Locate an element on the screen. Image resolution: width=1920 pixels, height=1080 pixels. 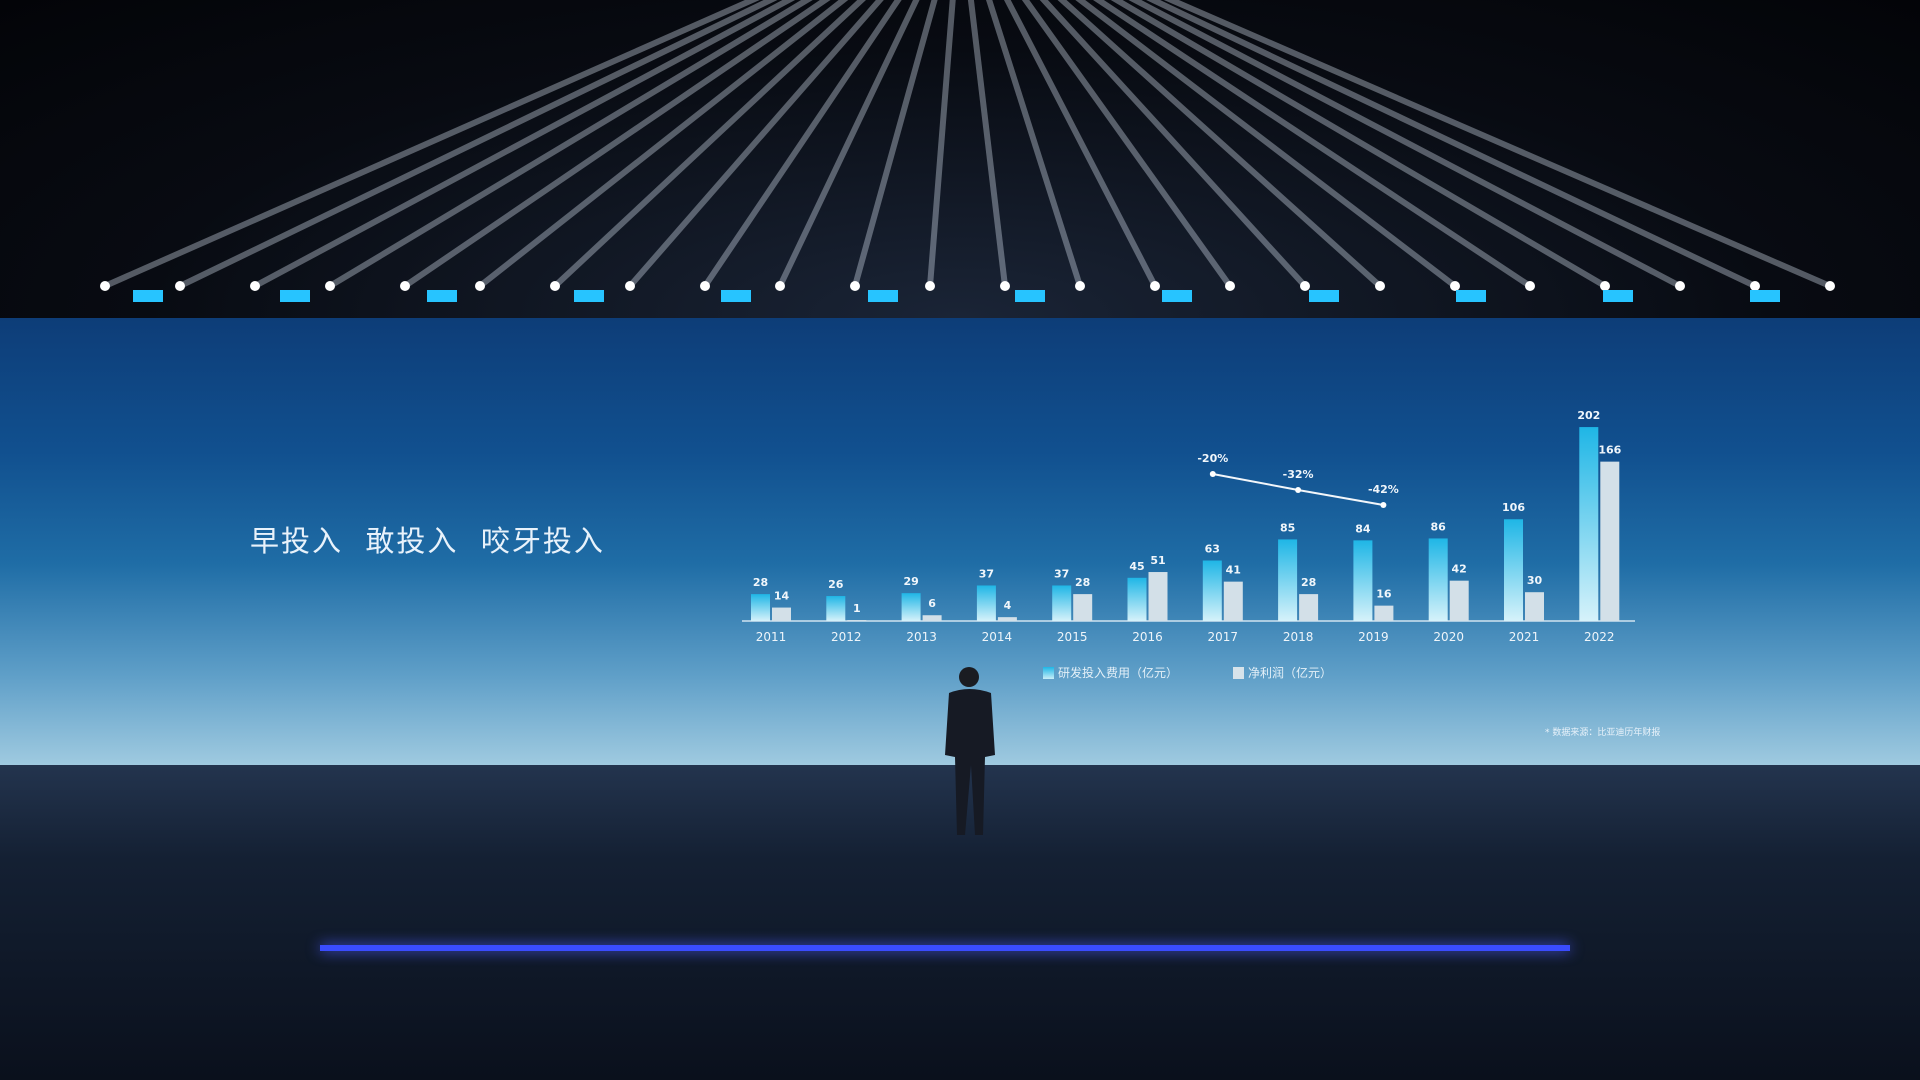
bar-value-label: 51 is located at coordinates (1157, 560).